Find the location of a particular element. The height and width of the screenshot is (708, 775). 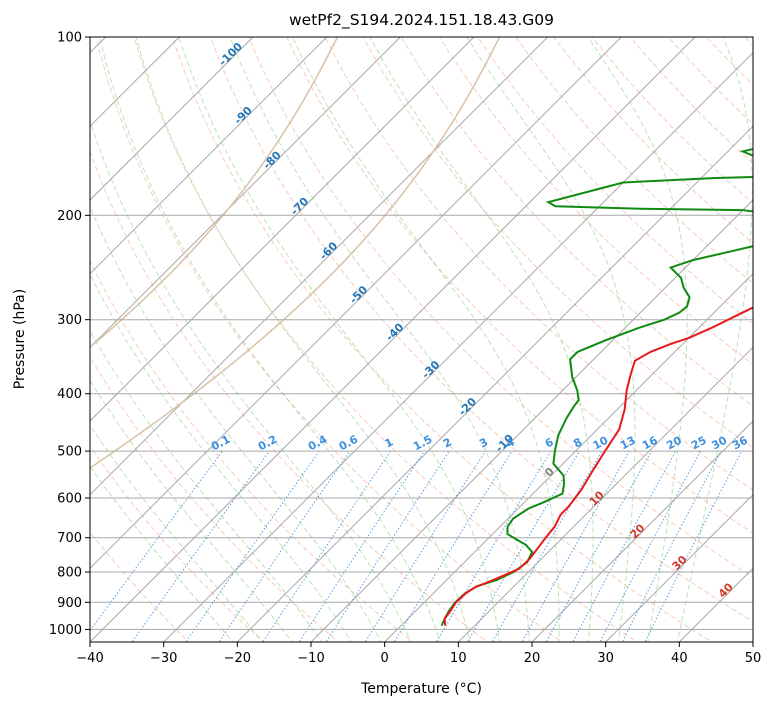

x-tick-label: −10 is located at coordinates (310, 658).